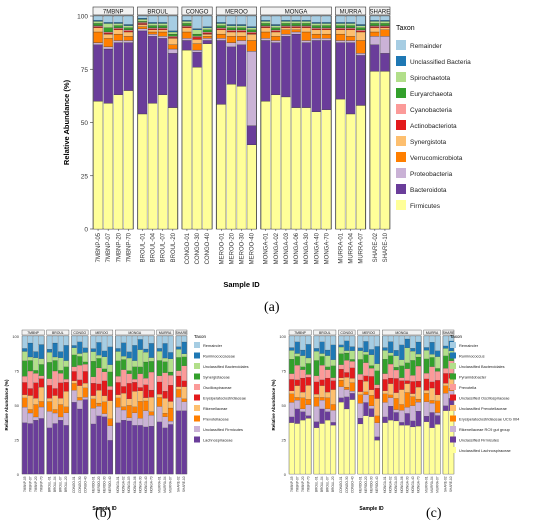 The width and height of the screenshot is (550, 526). Describe the element at coordinates (179, 484) in the screenshot. I see `x-tick-label-b: SHARE-02` at that location.